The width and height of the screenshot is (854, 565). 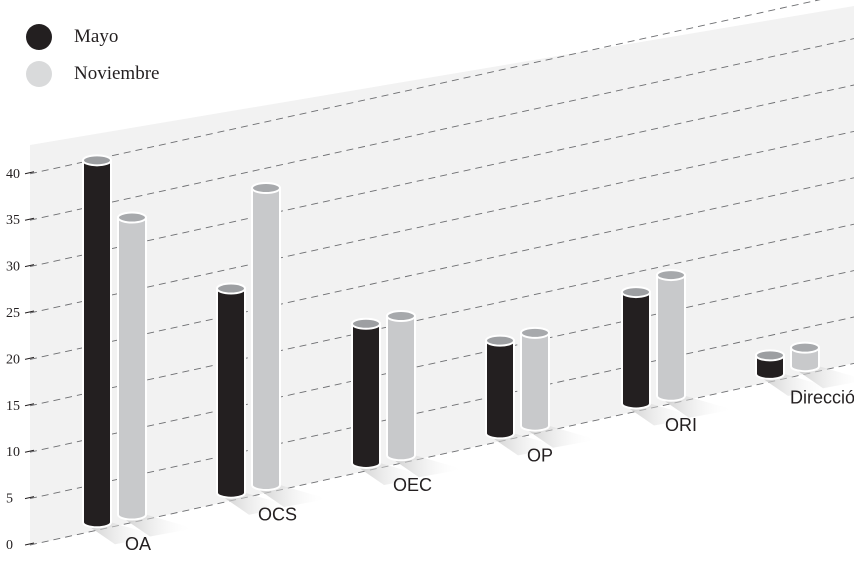 I want to click on x-tick-label-ocs: OCS, so click(x=277, y=515).